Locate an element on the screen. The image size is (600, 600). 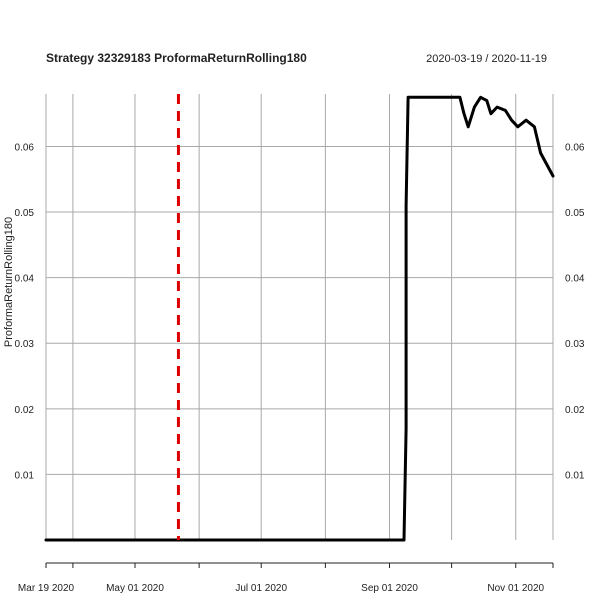
x-tick-label: Jul 01 2020 is located at coordinates (261, 588).